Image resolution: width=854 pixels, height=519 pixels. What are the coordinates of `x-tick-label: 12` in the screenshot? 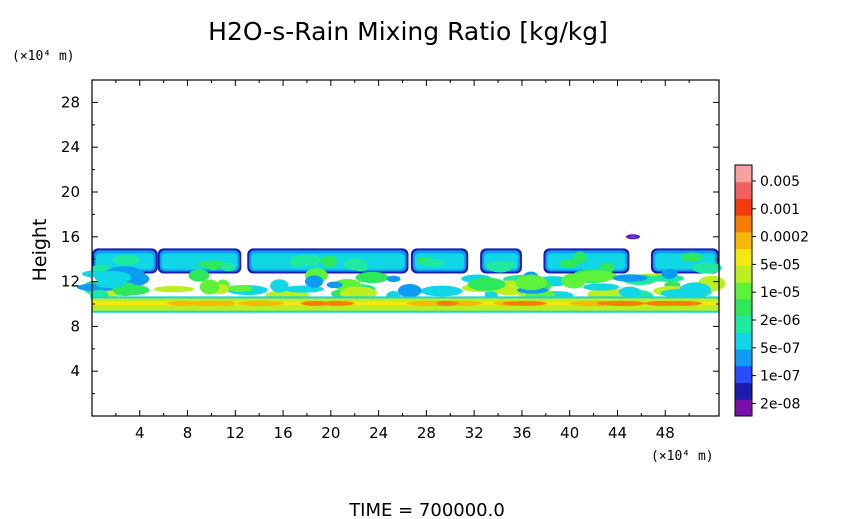 It's located at (235, 433).